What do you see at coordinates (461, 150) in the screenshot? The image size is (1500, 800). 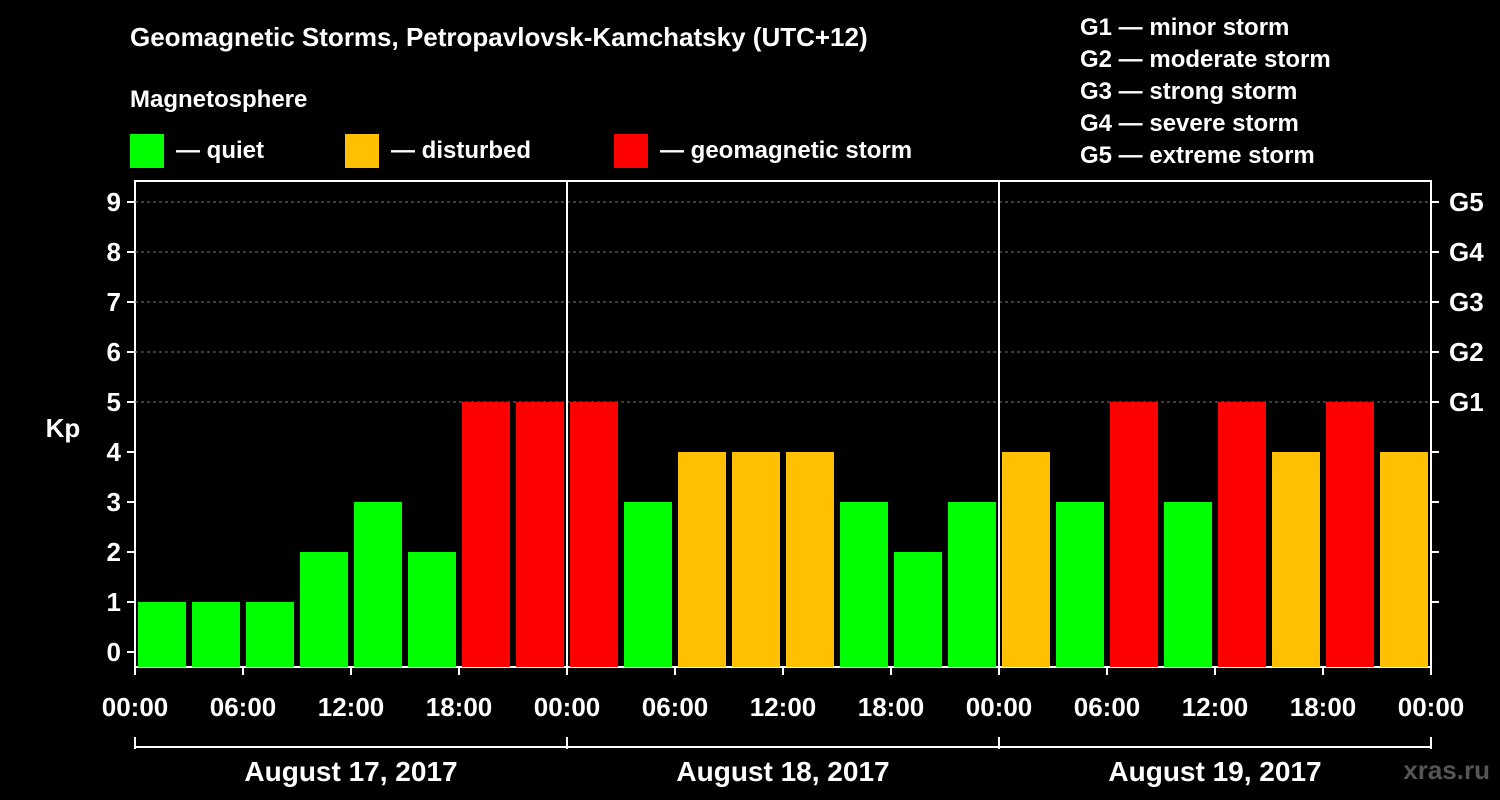 I see `legend-label-disturbed: — disturbed` at bounding box center [461, 150].